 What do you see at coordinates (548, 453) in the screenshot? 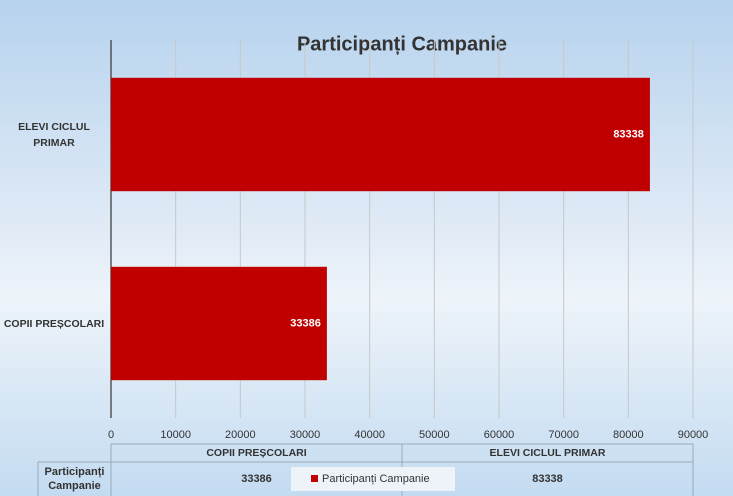
I see `table-header: ELEVI CICLUL PRIMAR` at bounding box center [548, 453].